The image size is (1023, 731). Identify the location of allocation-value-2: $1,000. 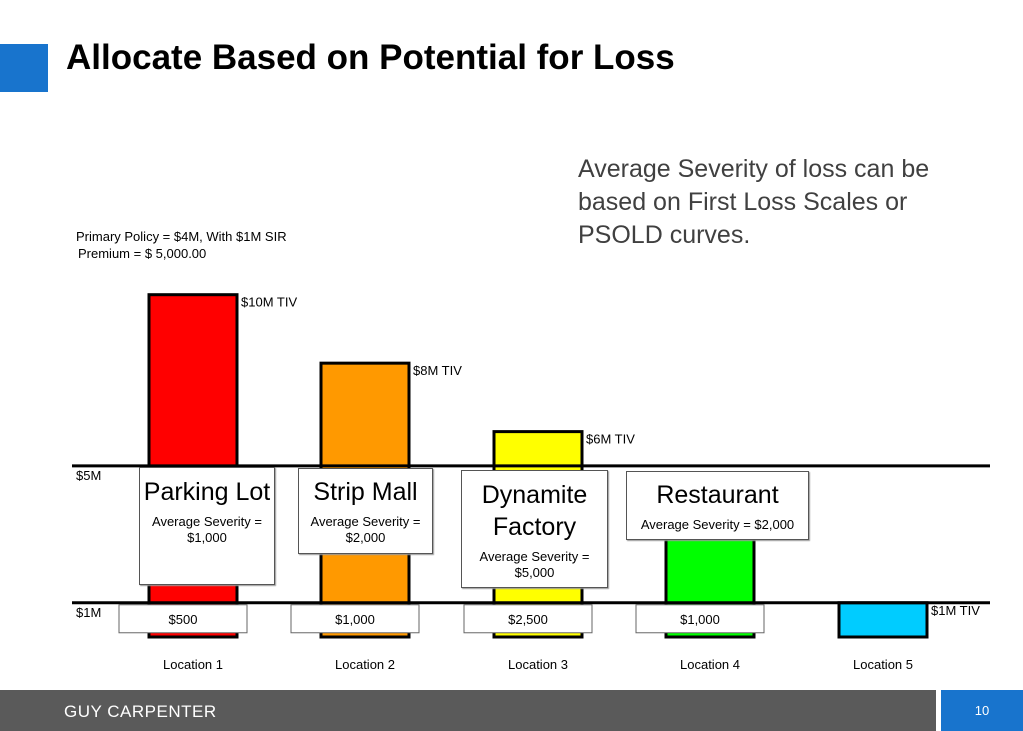
(355, 619).